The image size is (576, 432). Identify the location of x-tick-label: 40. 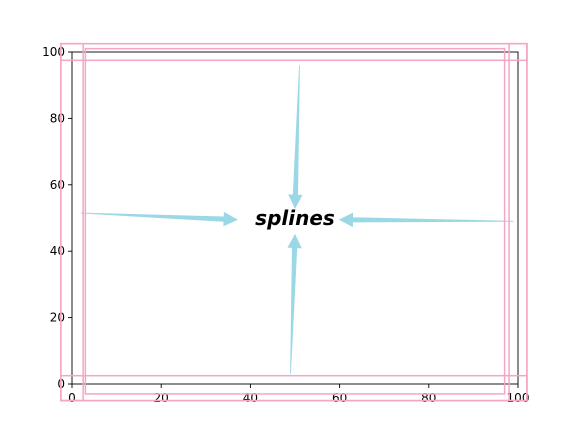
(250, 398).